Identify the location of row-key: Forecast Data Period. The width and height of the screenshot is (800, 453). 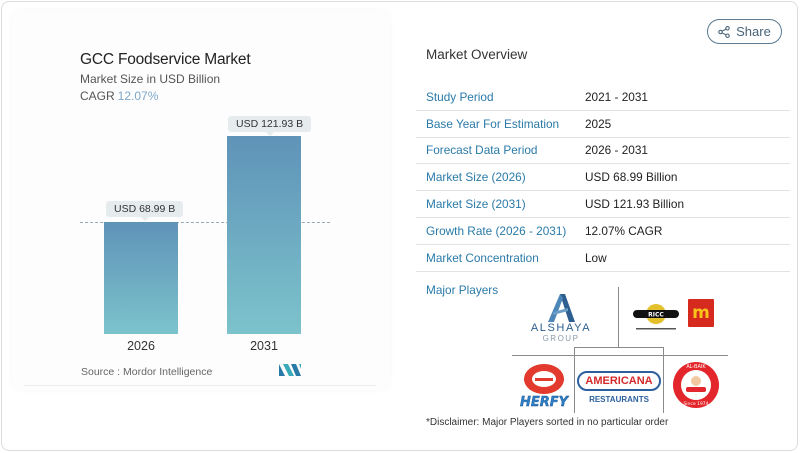
(482, 150).